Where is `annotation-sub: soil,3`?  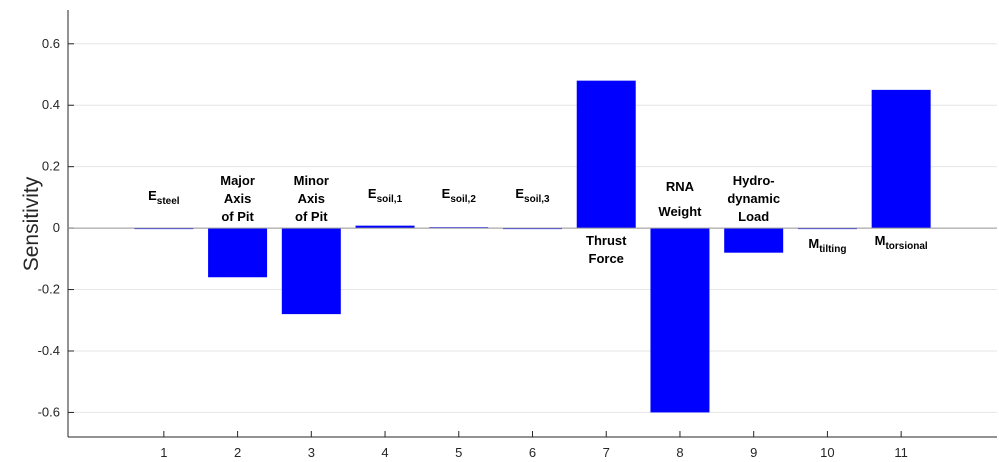 annotation-sub: soil,3 is located at coordinates (537, 199).